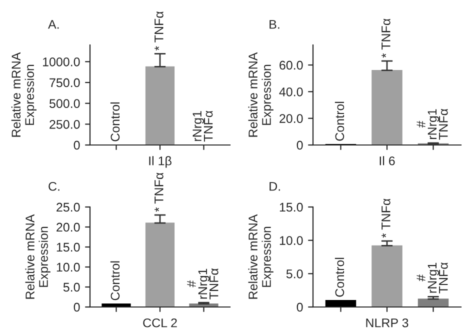 Image resolution: width=466 pixels, height=330 pixels. I want to click on x-axis-title: Il 6, so click(387, 161).